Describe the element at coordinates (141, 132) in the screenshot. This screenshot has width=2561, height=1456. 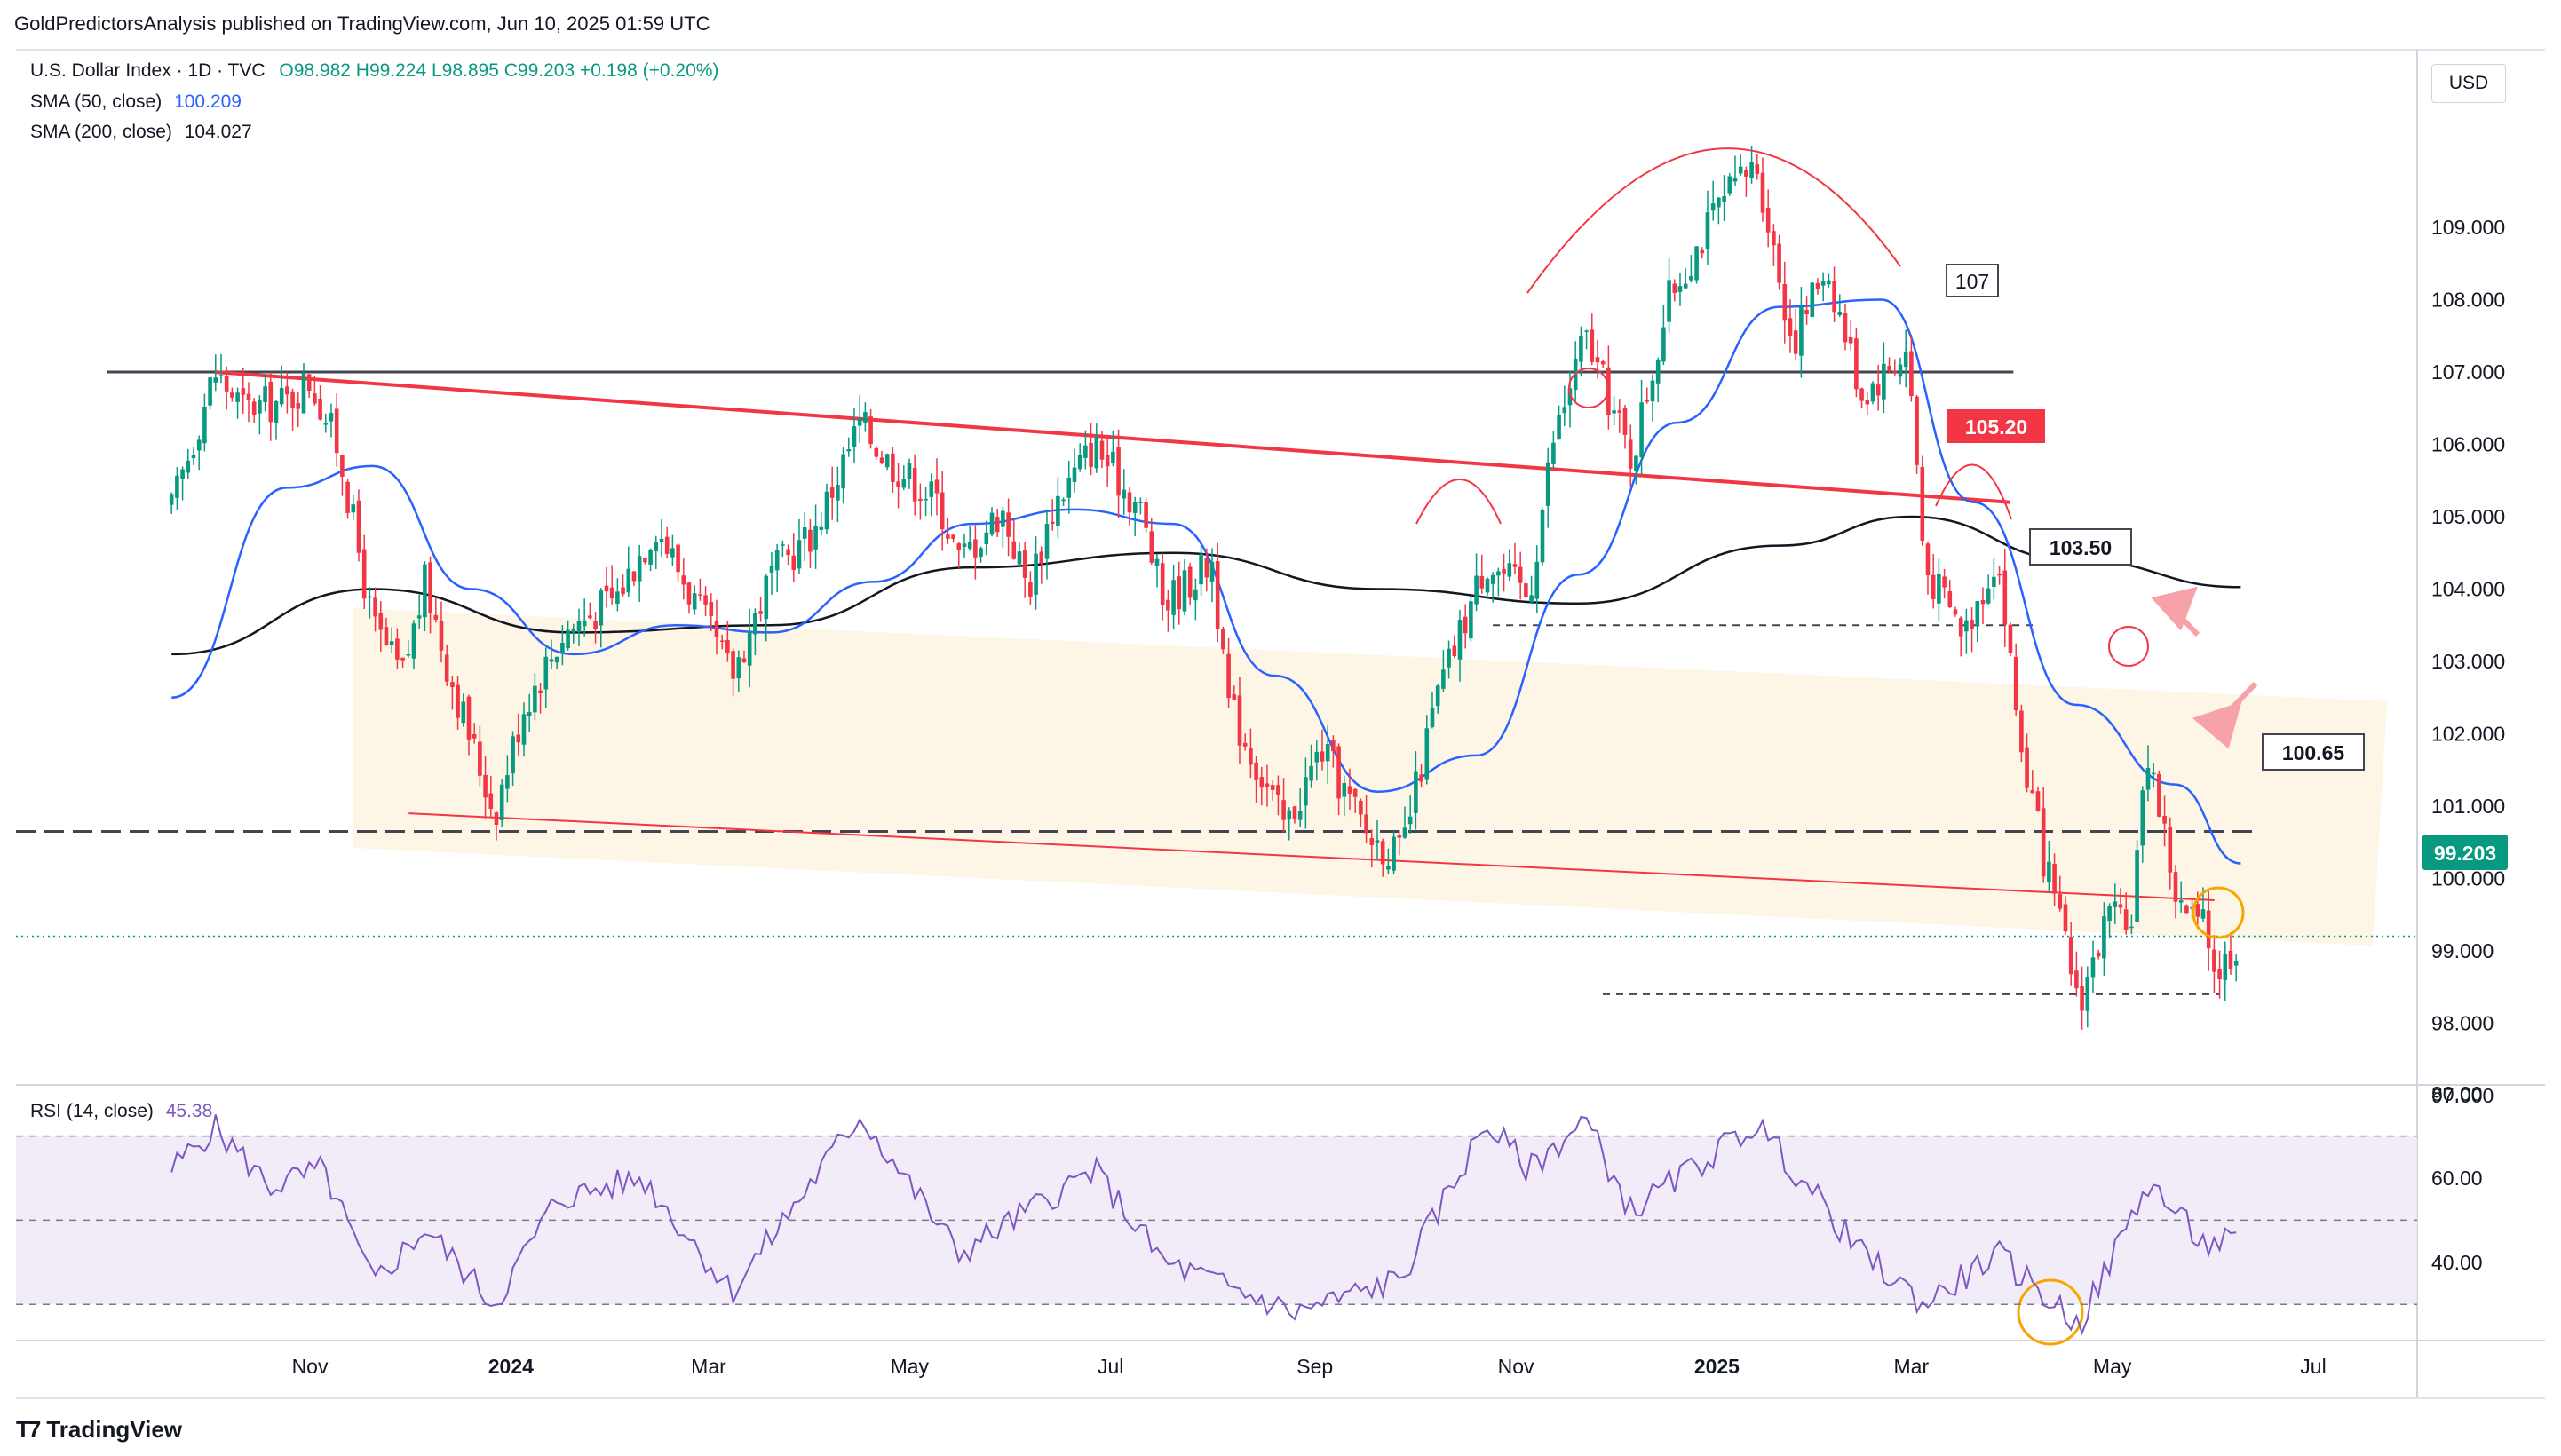
I see `legend-sma200: SMA (200, close) 104.027` at that location.